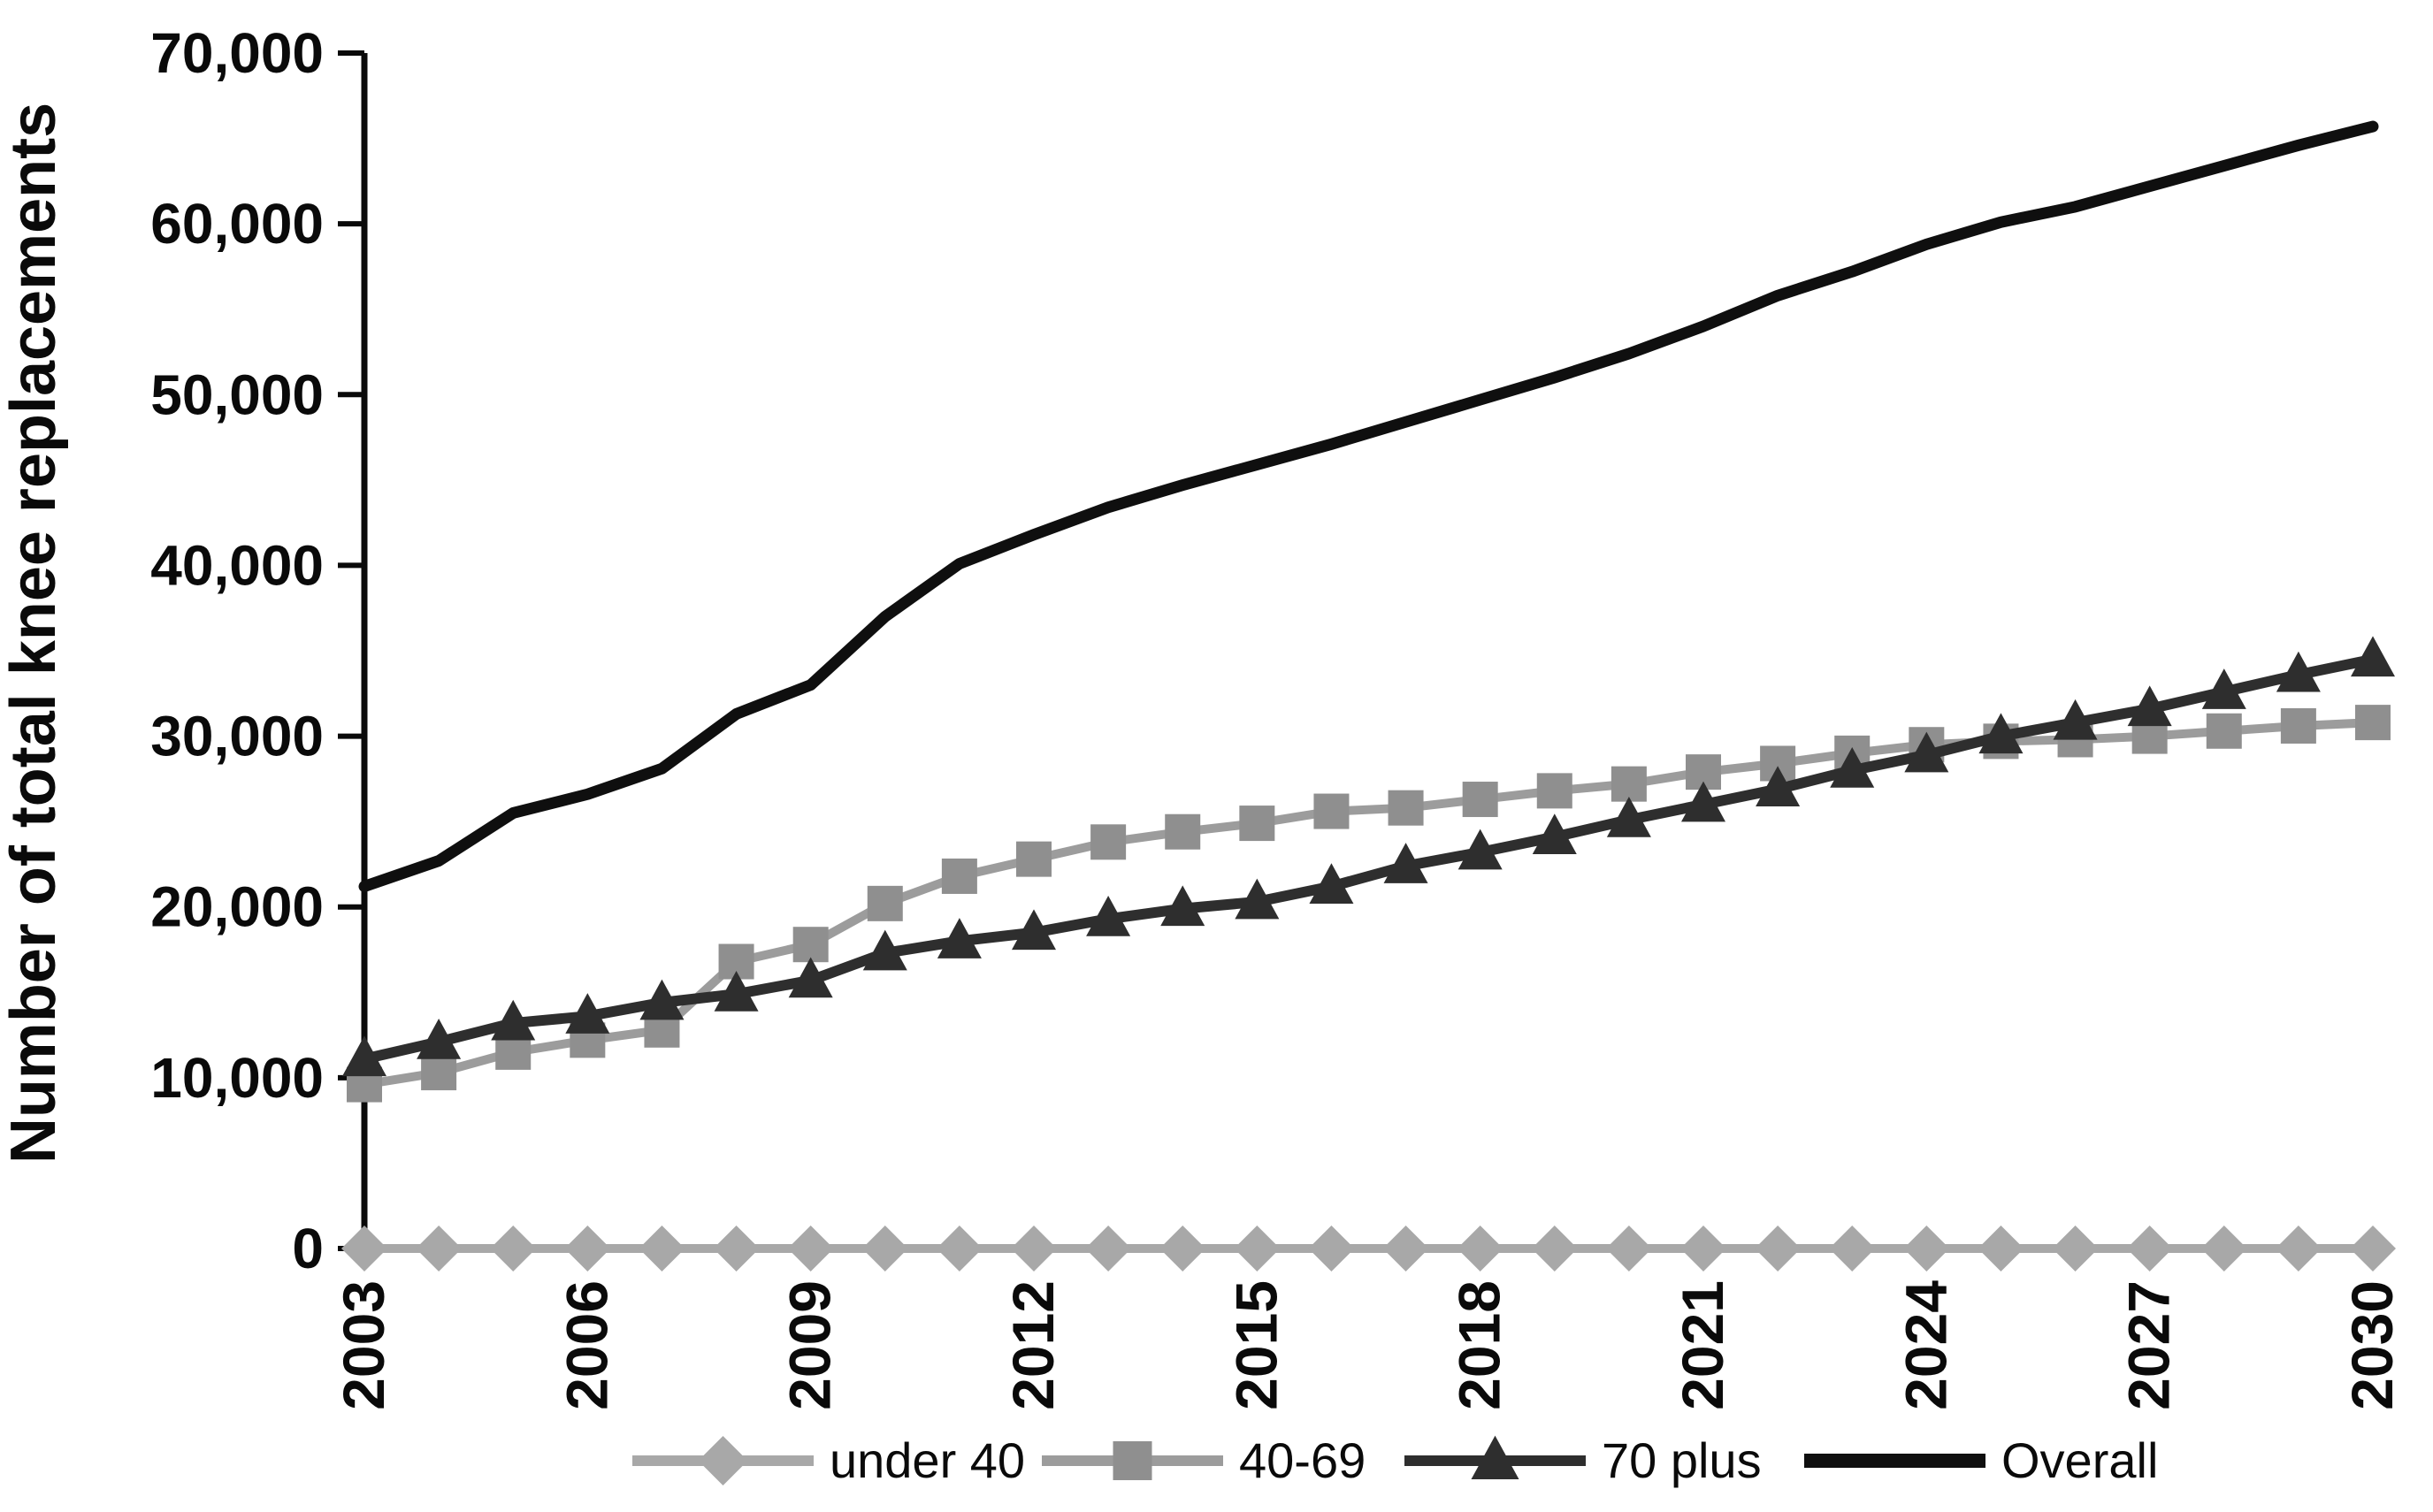 This screenshot has height=1512, width=2433. I want to click on y-tick-label: 60,000, so click(237, 224).